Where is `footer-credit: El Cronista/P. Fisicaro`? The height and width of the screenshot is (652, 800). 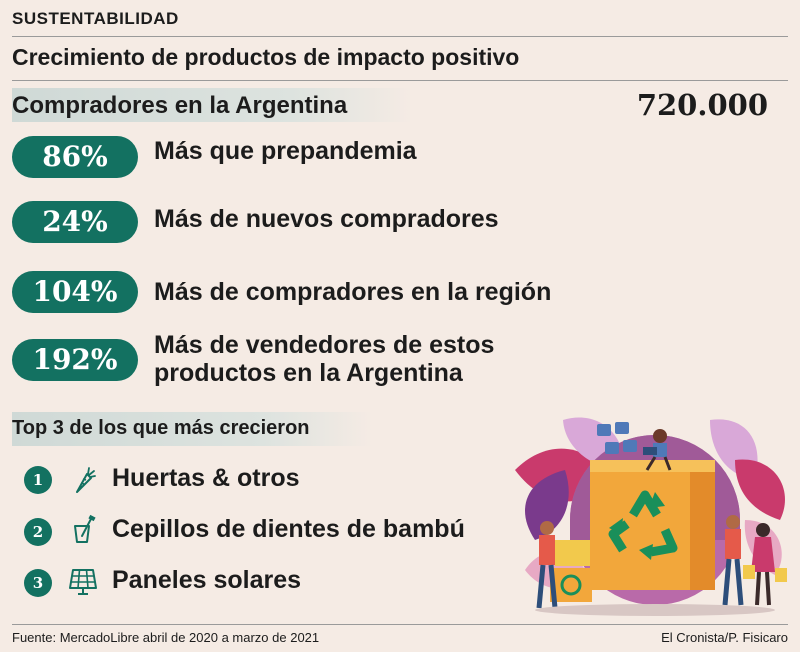
footer-credit: El Cronista/P. Fisicaro is located at coordinates (724, 637).